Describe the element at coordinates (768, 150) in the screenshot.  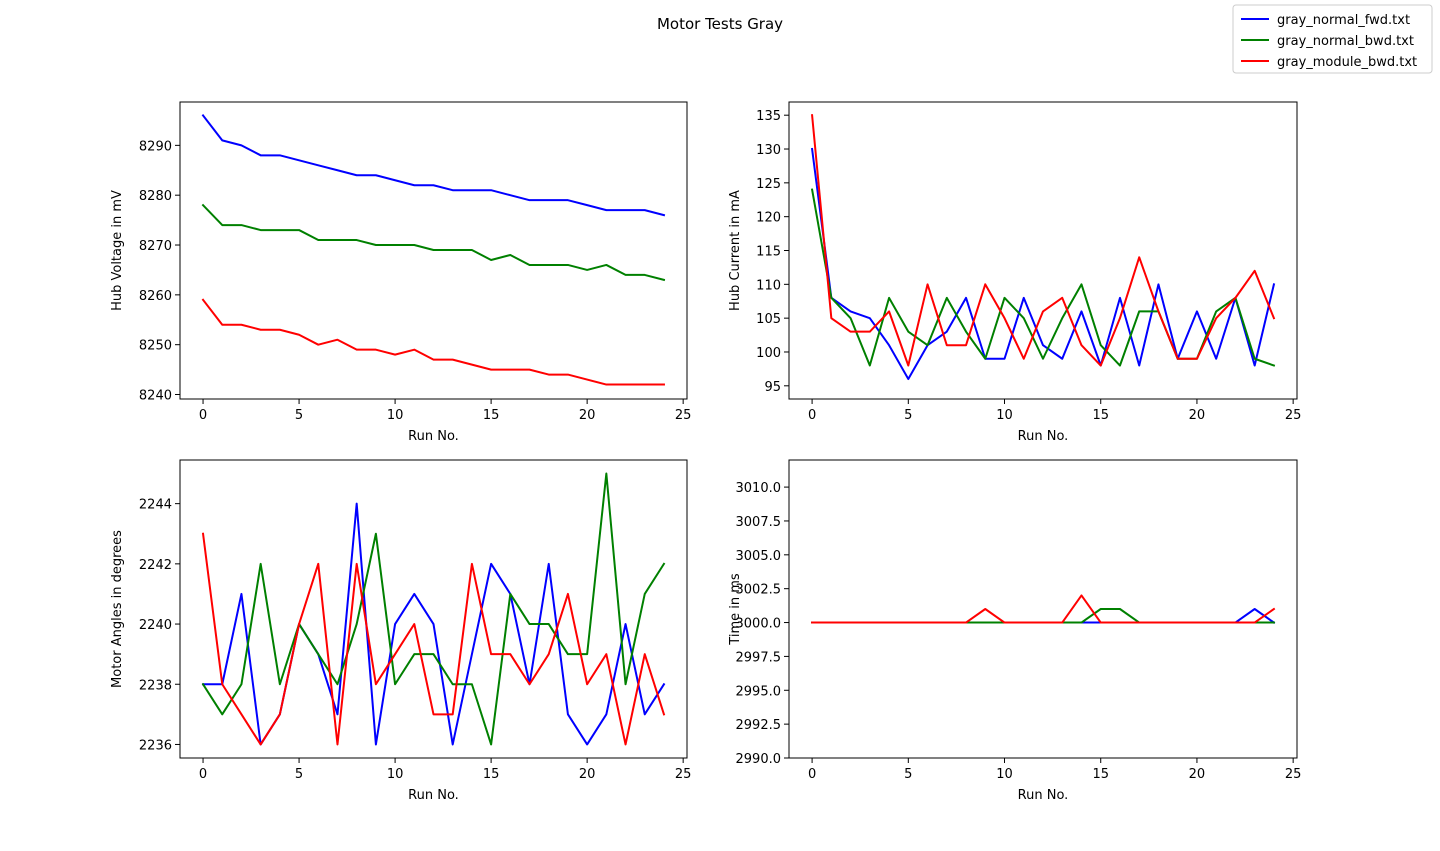
I see `y-tick-label: 130` at that location.